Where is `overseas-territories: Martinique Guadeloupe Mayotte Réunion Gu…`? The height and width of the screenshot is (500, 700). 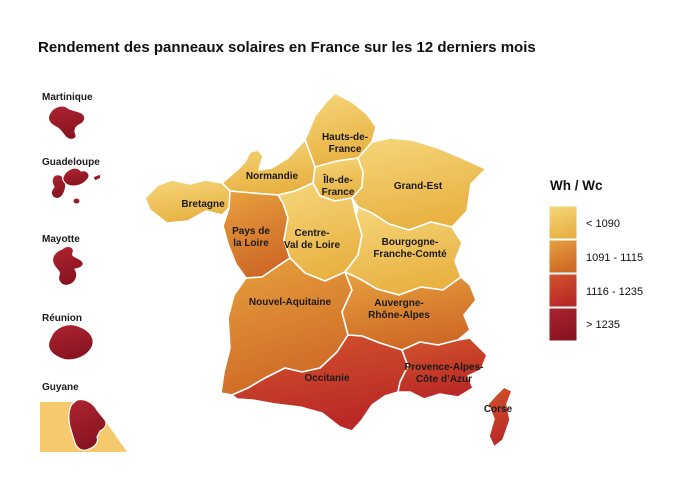 overseas-territories: Martinique Guadeloupe Mayotte Réunion Gu… is located at coordinates (83, 272).